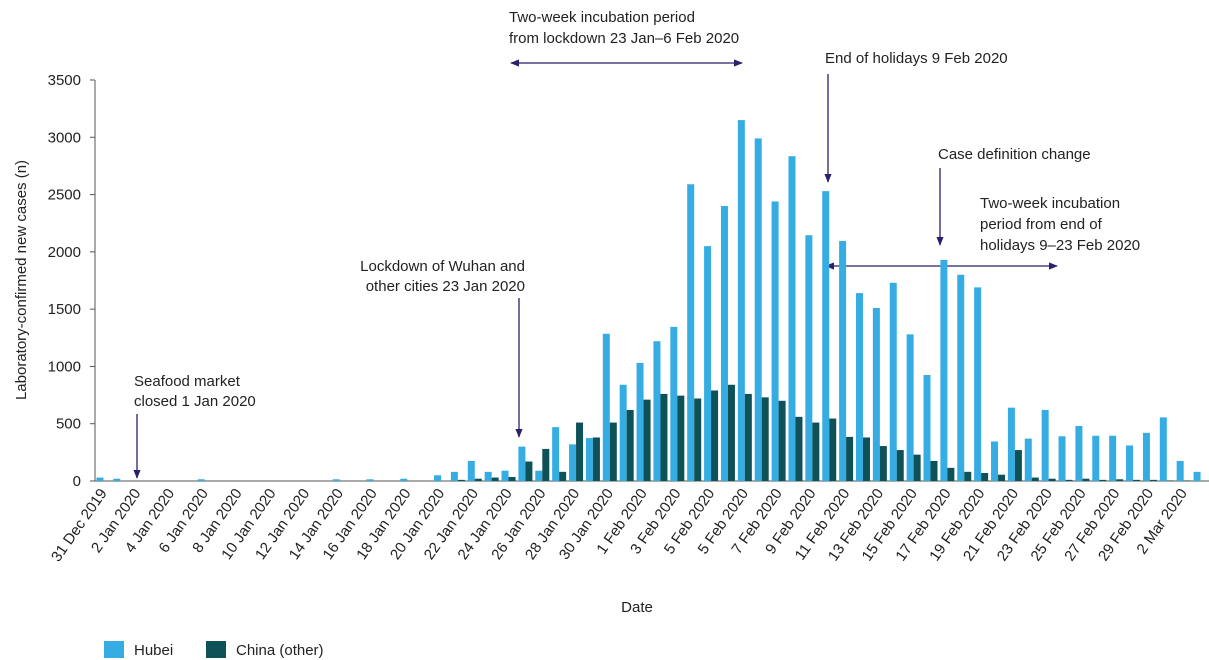 Image resolution: width=1209 pixels, height=660 pixels. What do you see at coordinates (624, 38) in the screenshot?
I see `annotation-line: from lockdown 23 Jan–6 Feb 2020` at bounding box center [624, 38].